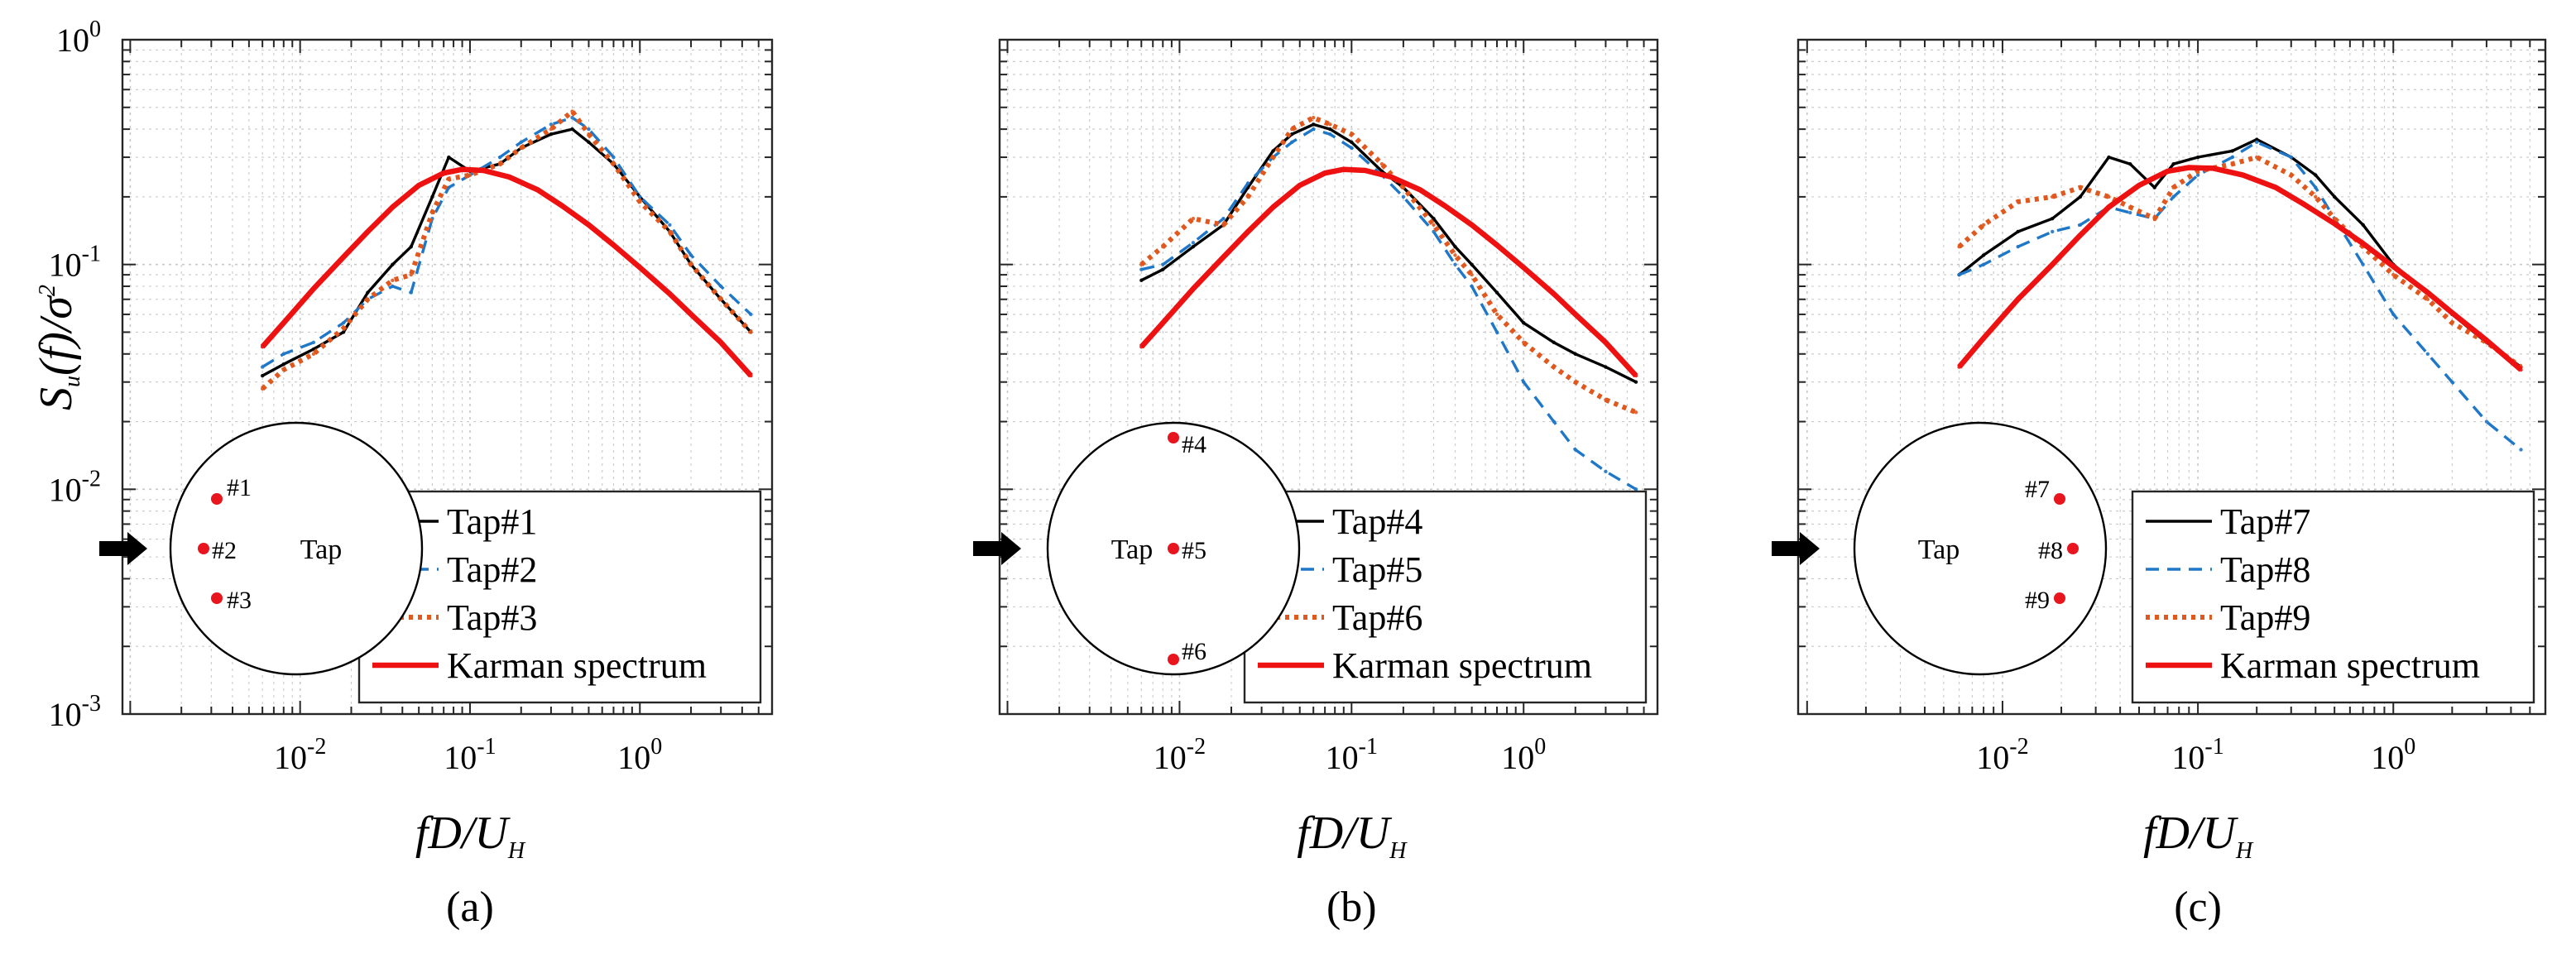  What do you see at coordinates (2073, 548) in the screenshot?
I see `pressure-tap-marker` at bounding box center [2073, 548].